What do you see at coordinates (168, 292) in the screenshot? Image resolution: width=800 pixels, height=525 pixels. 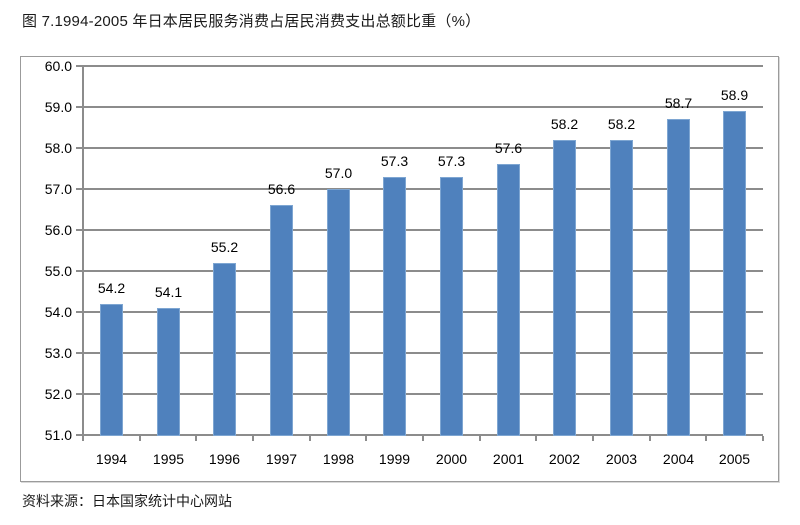 I see `bar-value-label: 54.1` at bounding box center [168, 292].